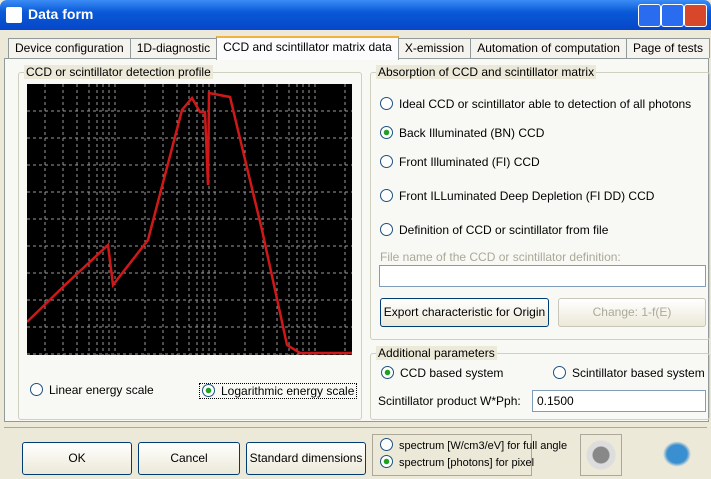 Image resolution: width=711 pixels, height=479 pixels. I want to click on file-input, so click(542, 276).